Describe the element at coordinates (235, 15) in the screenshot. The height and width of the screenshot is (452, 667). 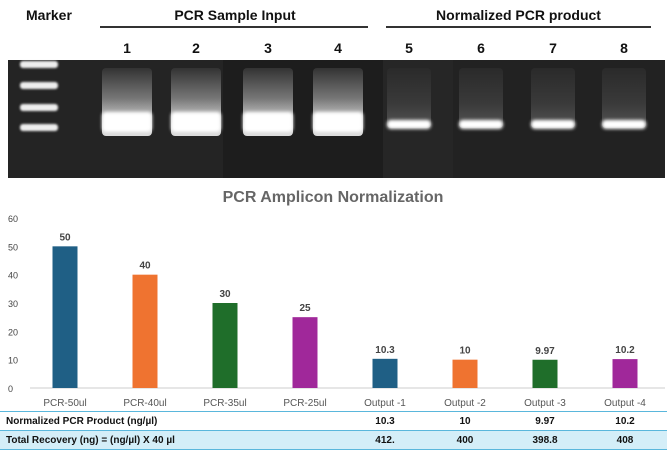
I see `group-label-sample-input: PCR Sample Input` at that location.